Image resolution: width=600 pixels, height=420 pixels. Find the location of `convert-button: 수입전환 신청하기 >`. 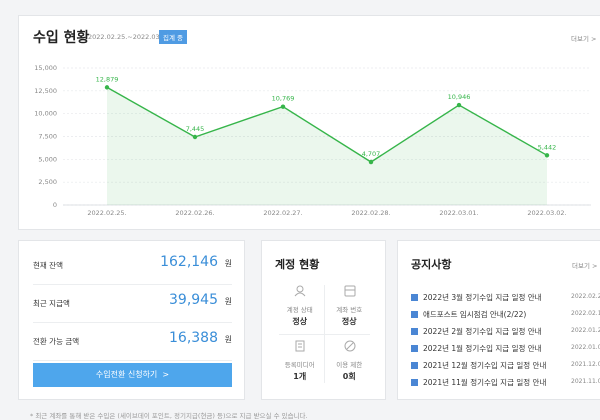

convert-button: 수입전환 신청하기 > is located at coordinates (132, 375).